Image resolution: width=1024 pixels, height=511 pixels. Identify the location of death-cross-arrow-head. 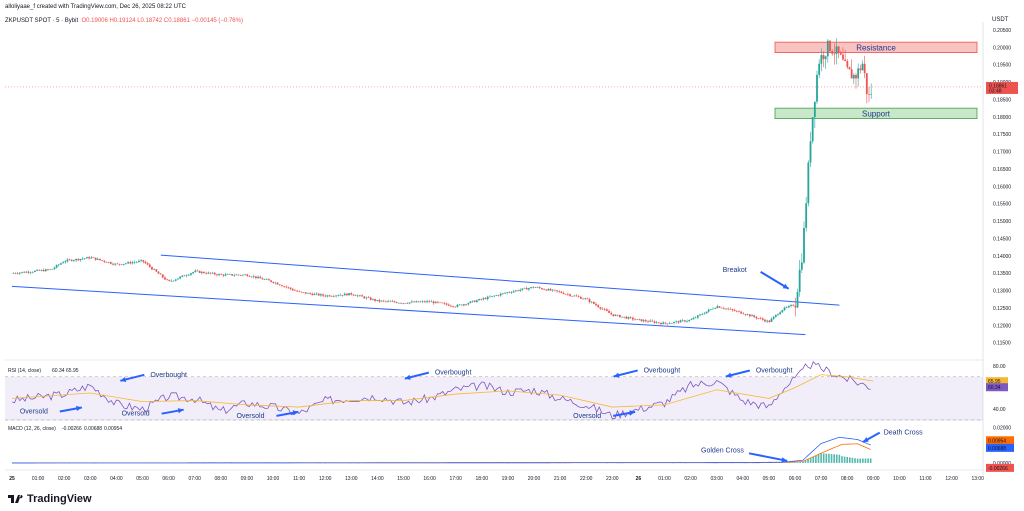
(865, 440).